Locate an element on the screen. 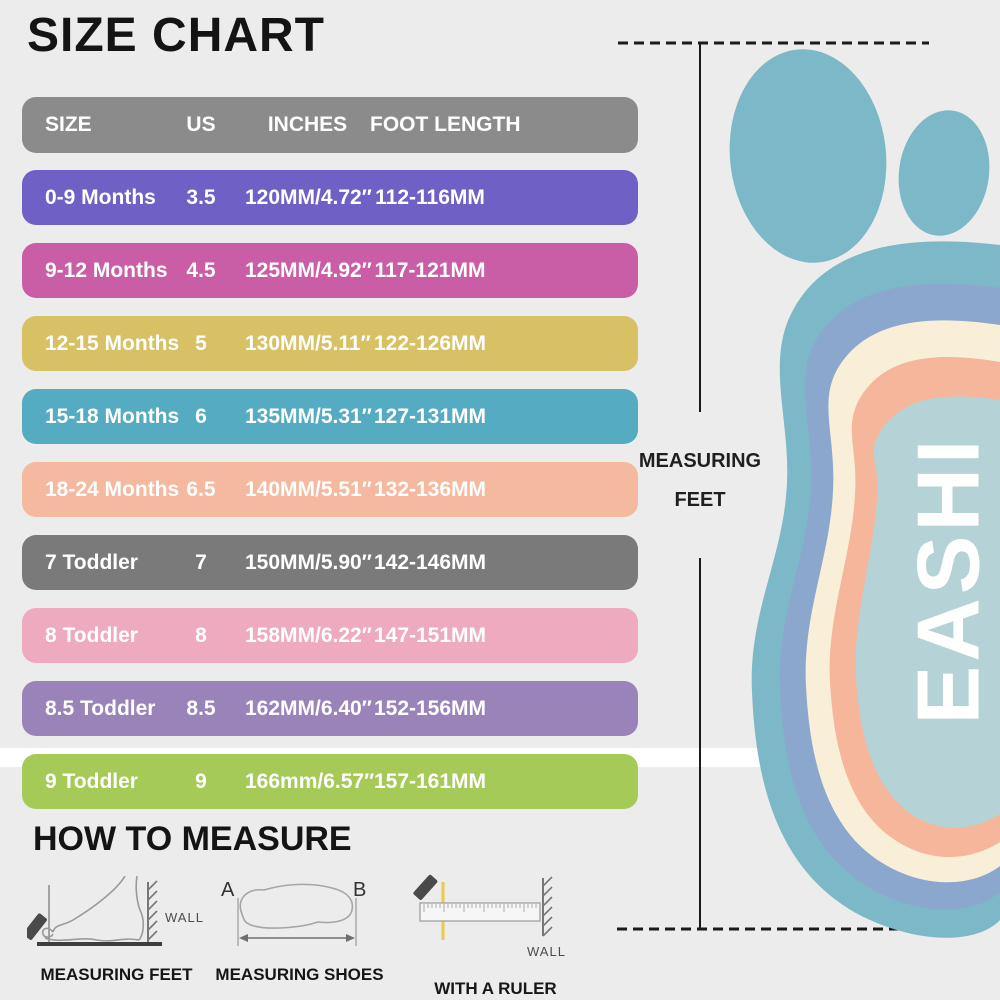 The image size is (1000, 1000). cell-foot-length: 152-156MM is located at coordinates (430, 708).